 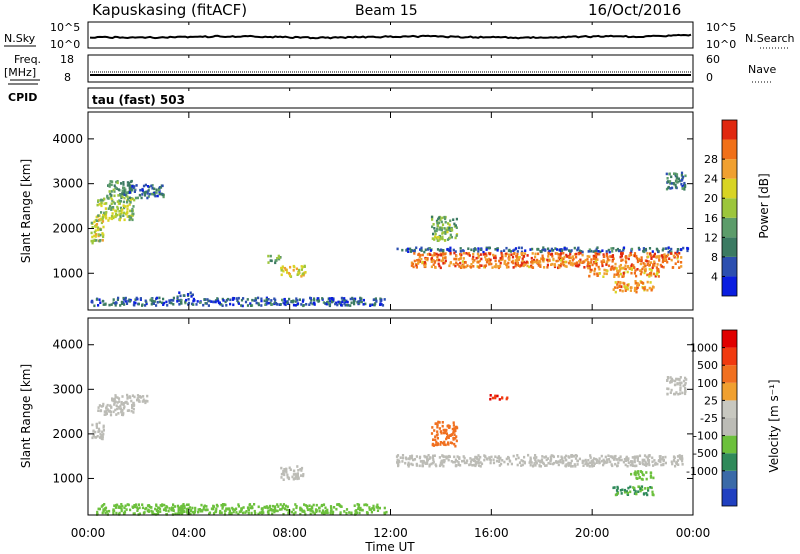 What do you see at coordinates (289, 533) in the screenshot?
I see `x-tick-label: 08:00` at bounding box center [289, 533].